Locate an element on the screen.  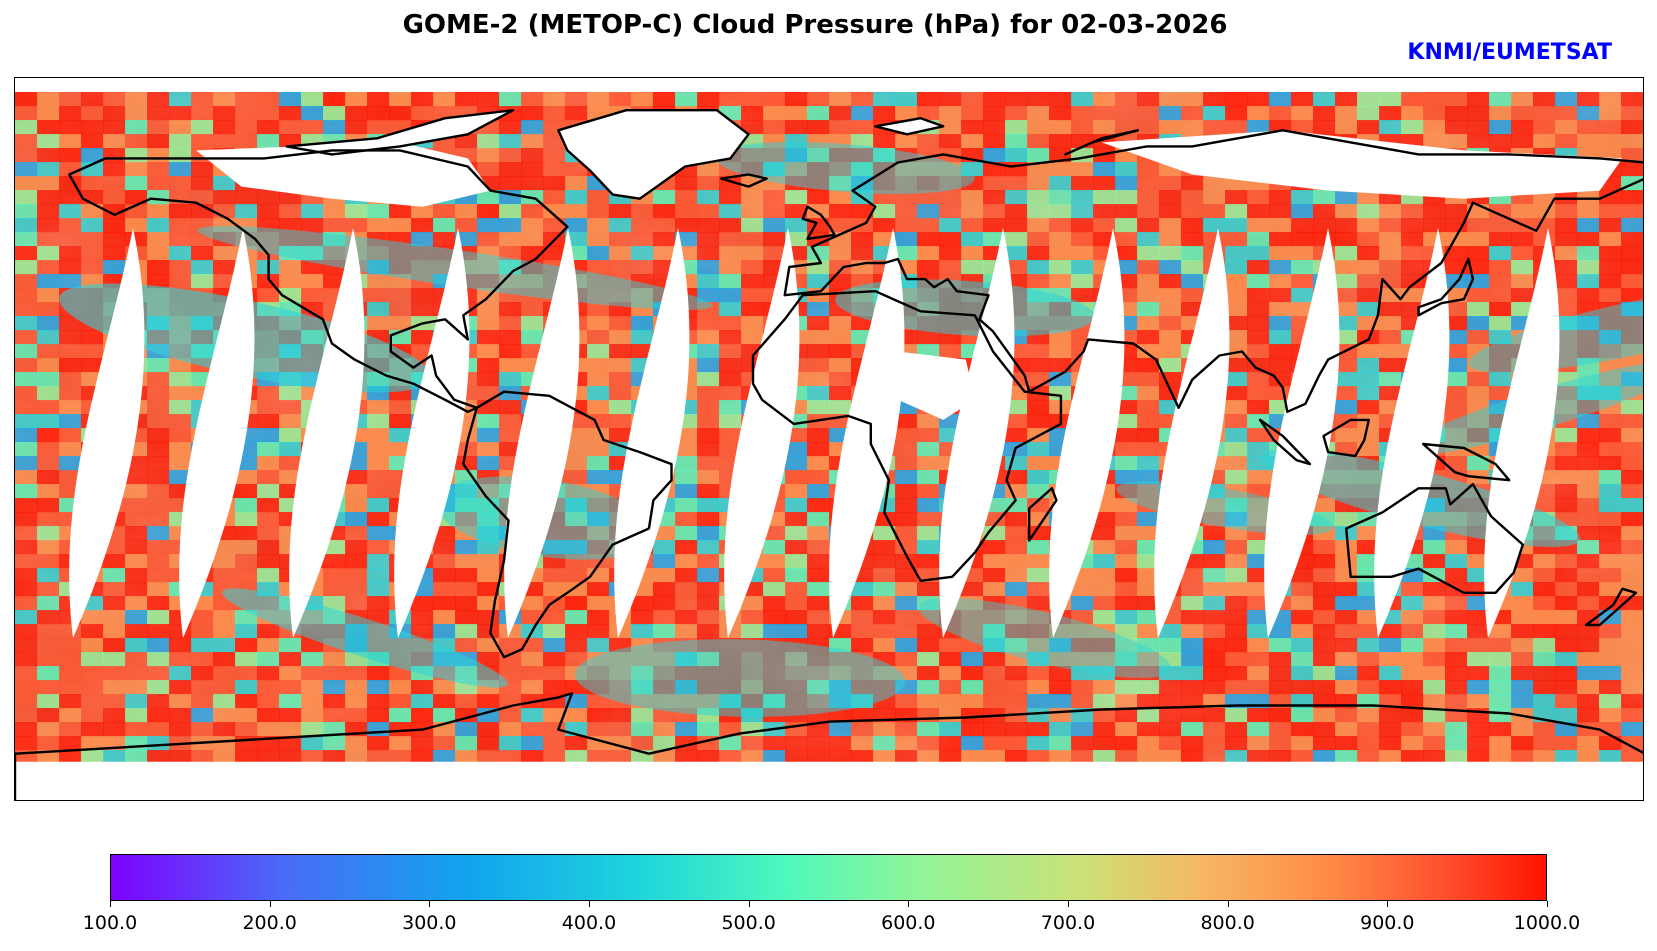
coastline-borneo is located at coordinates (1346, 438).